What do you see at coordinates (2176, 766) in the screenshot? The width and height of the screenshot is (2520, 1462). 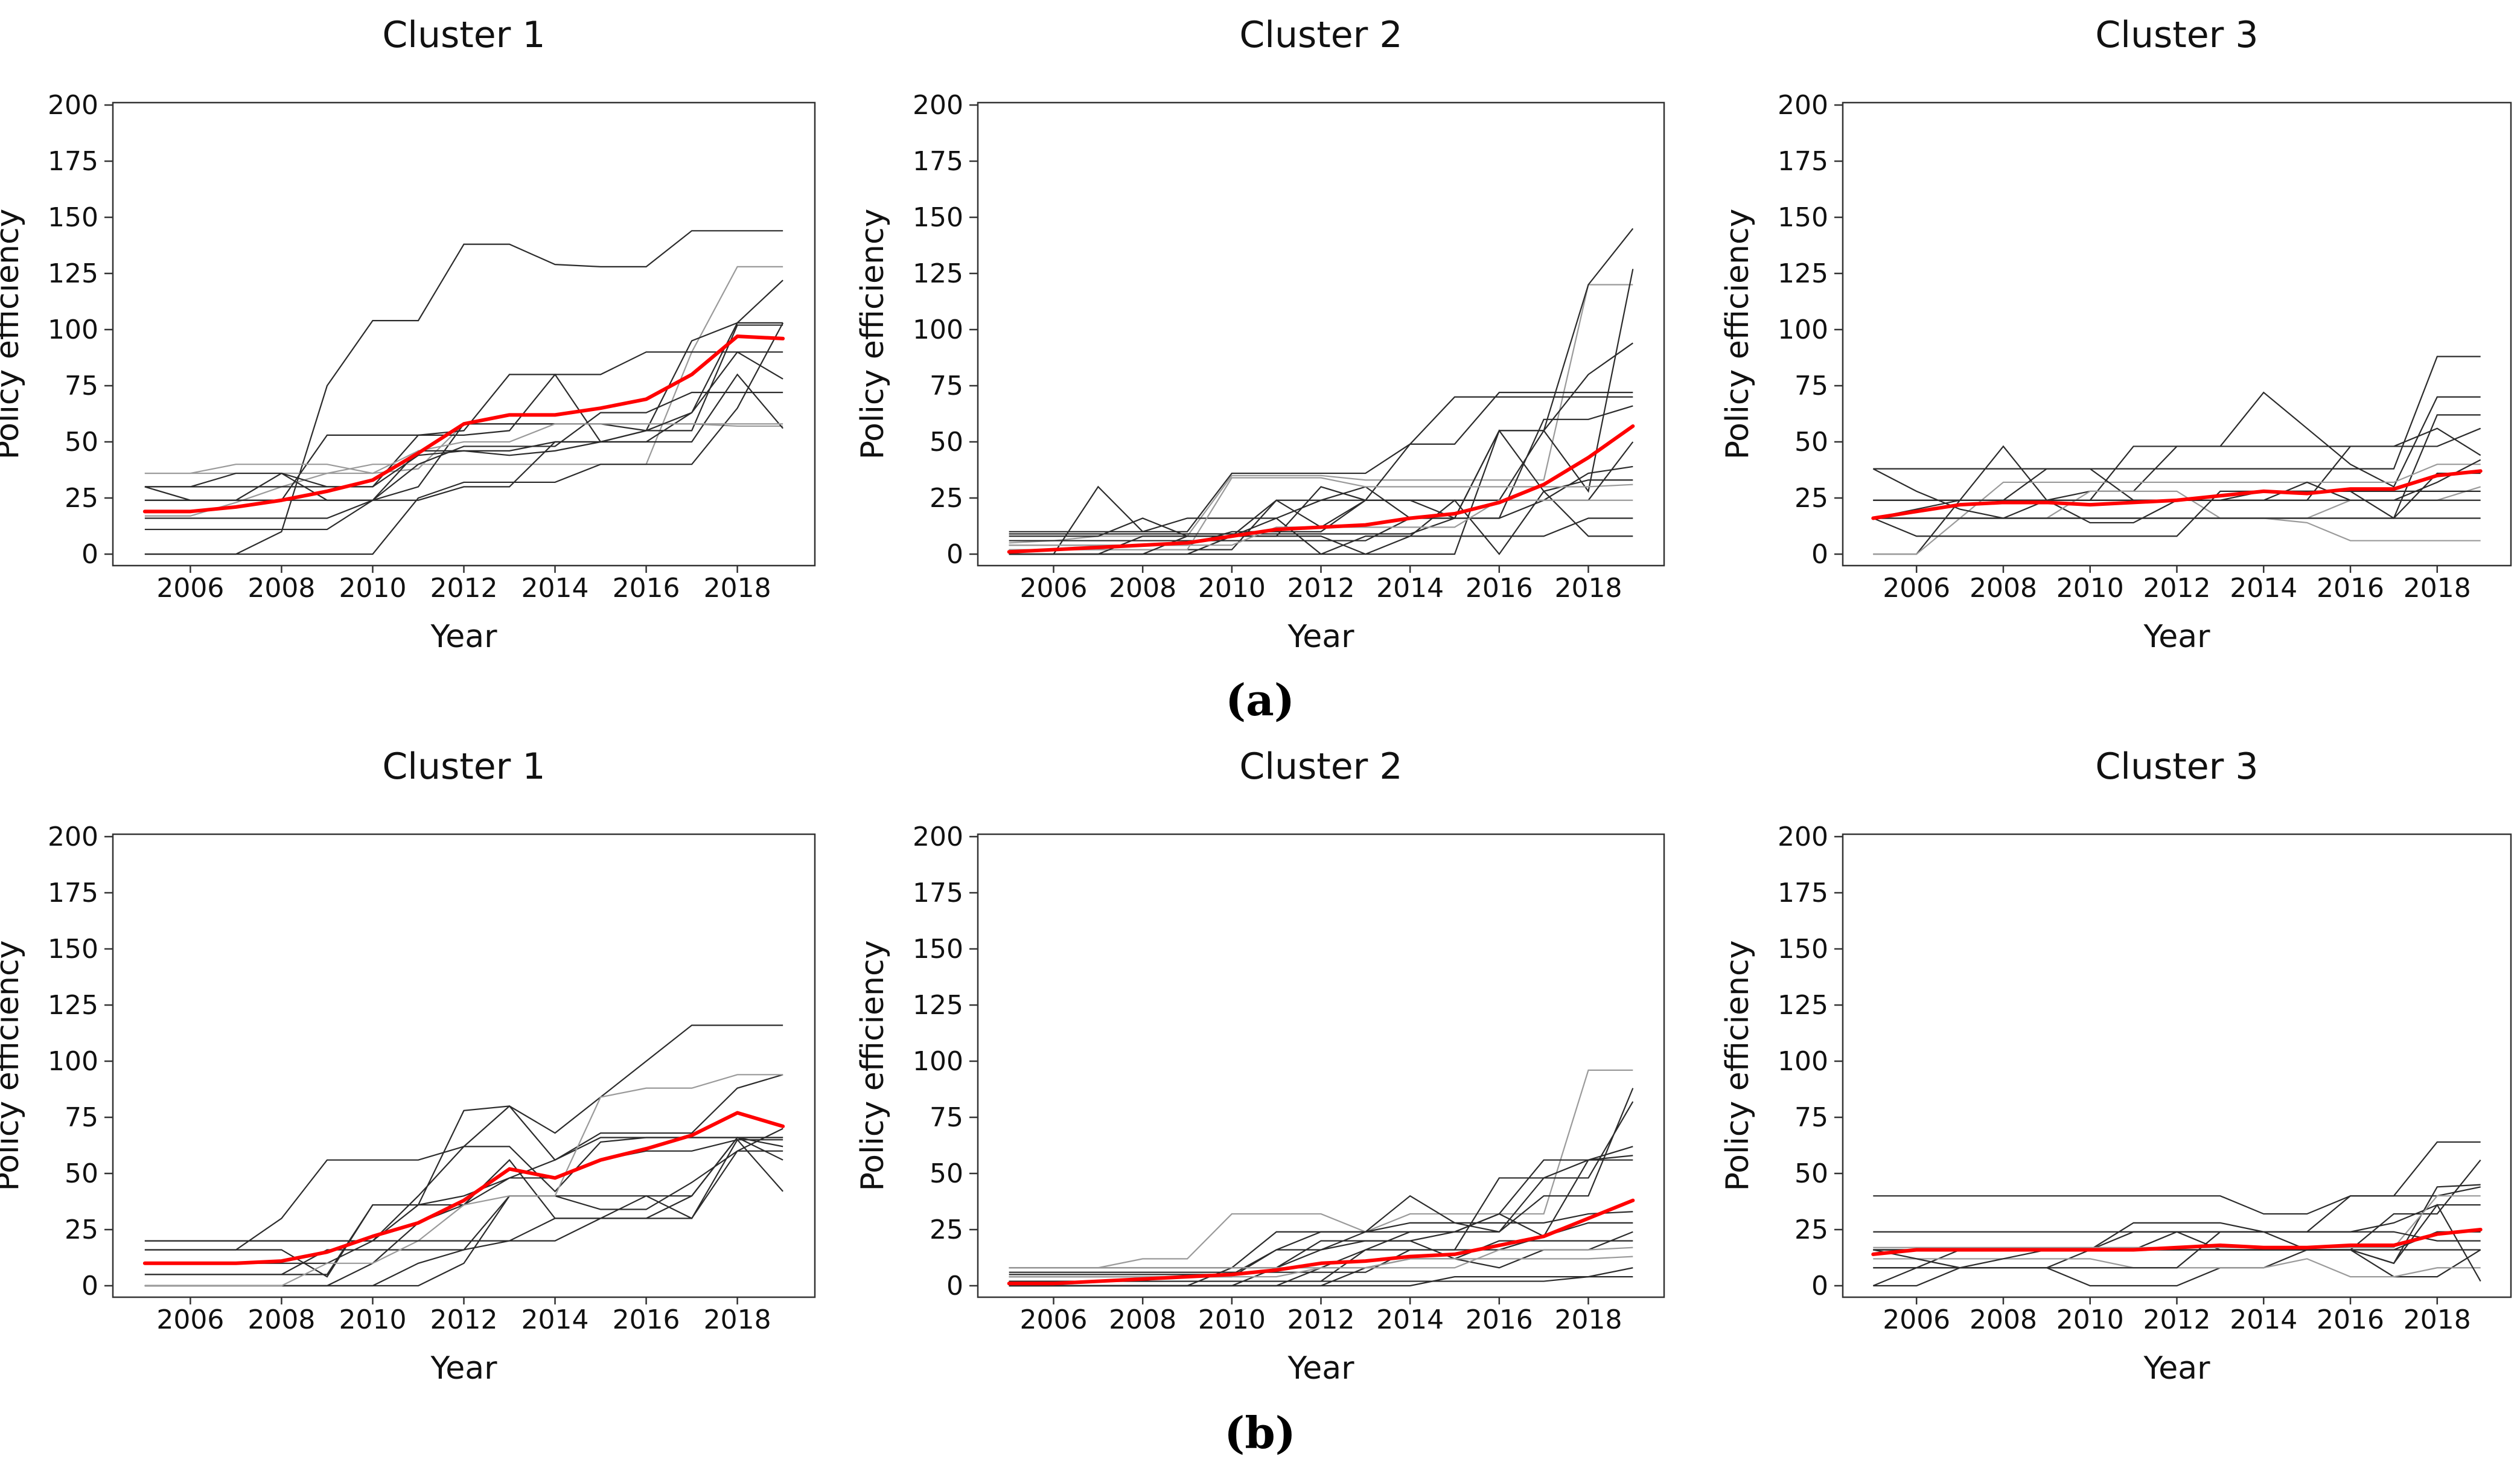 I see `chart-title: Cluster 3` at bounding box center [2176, 766].